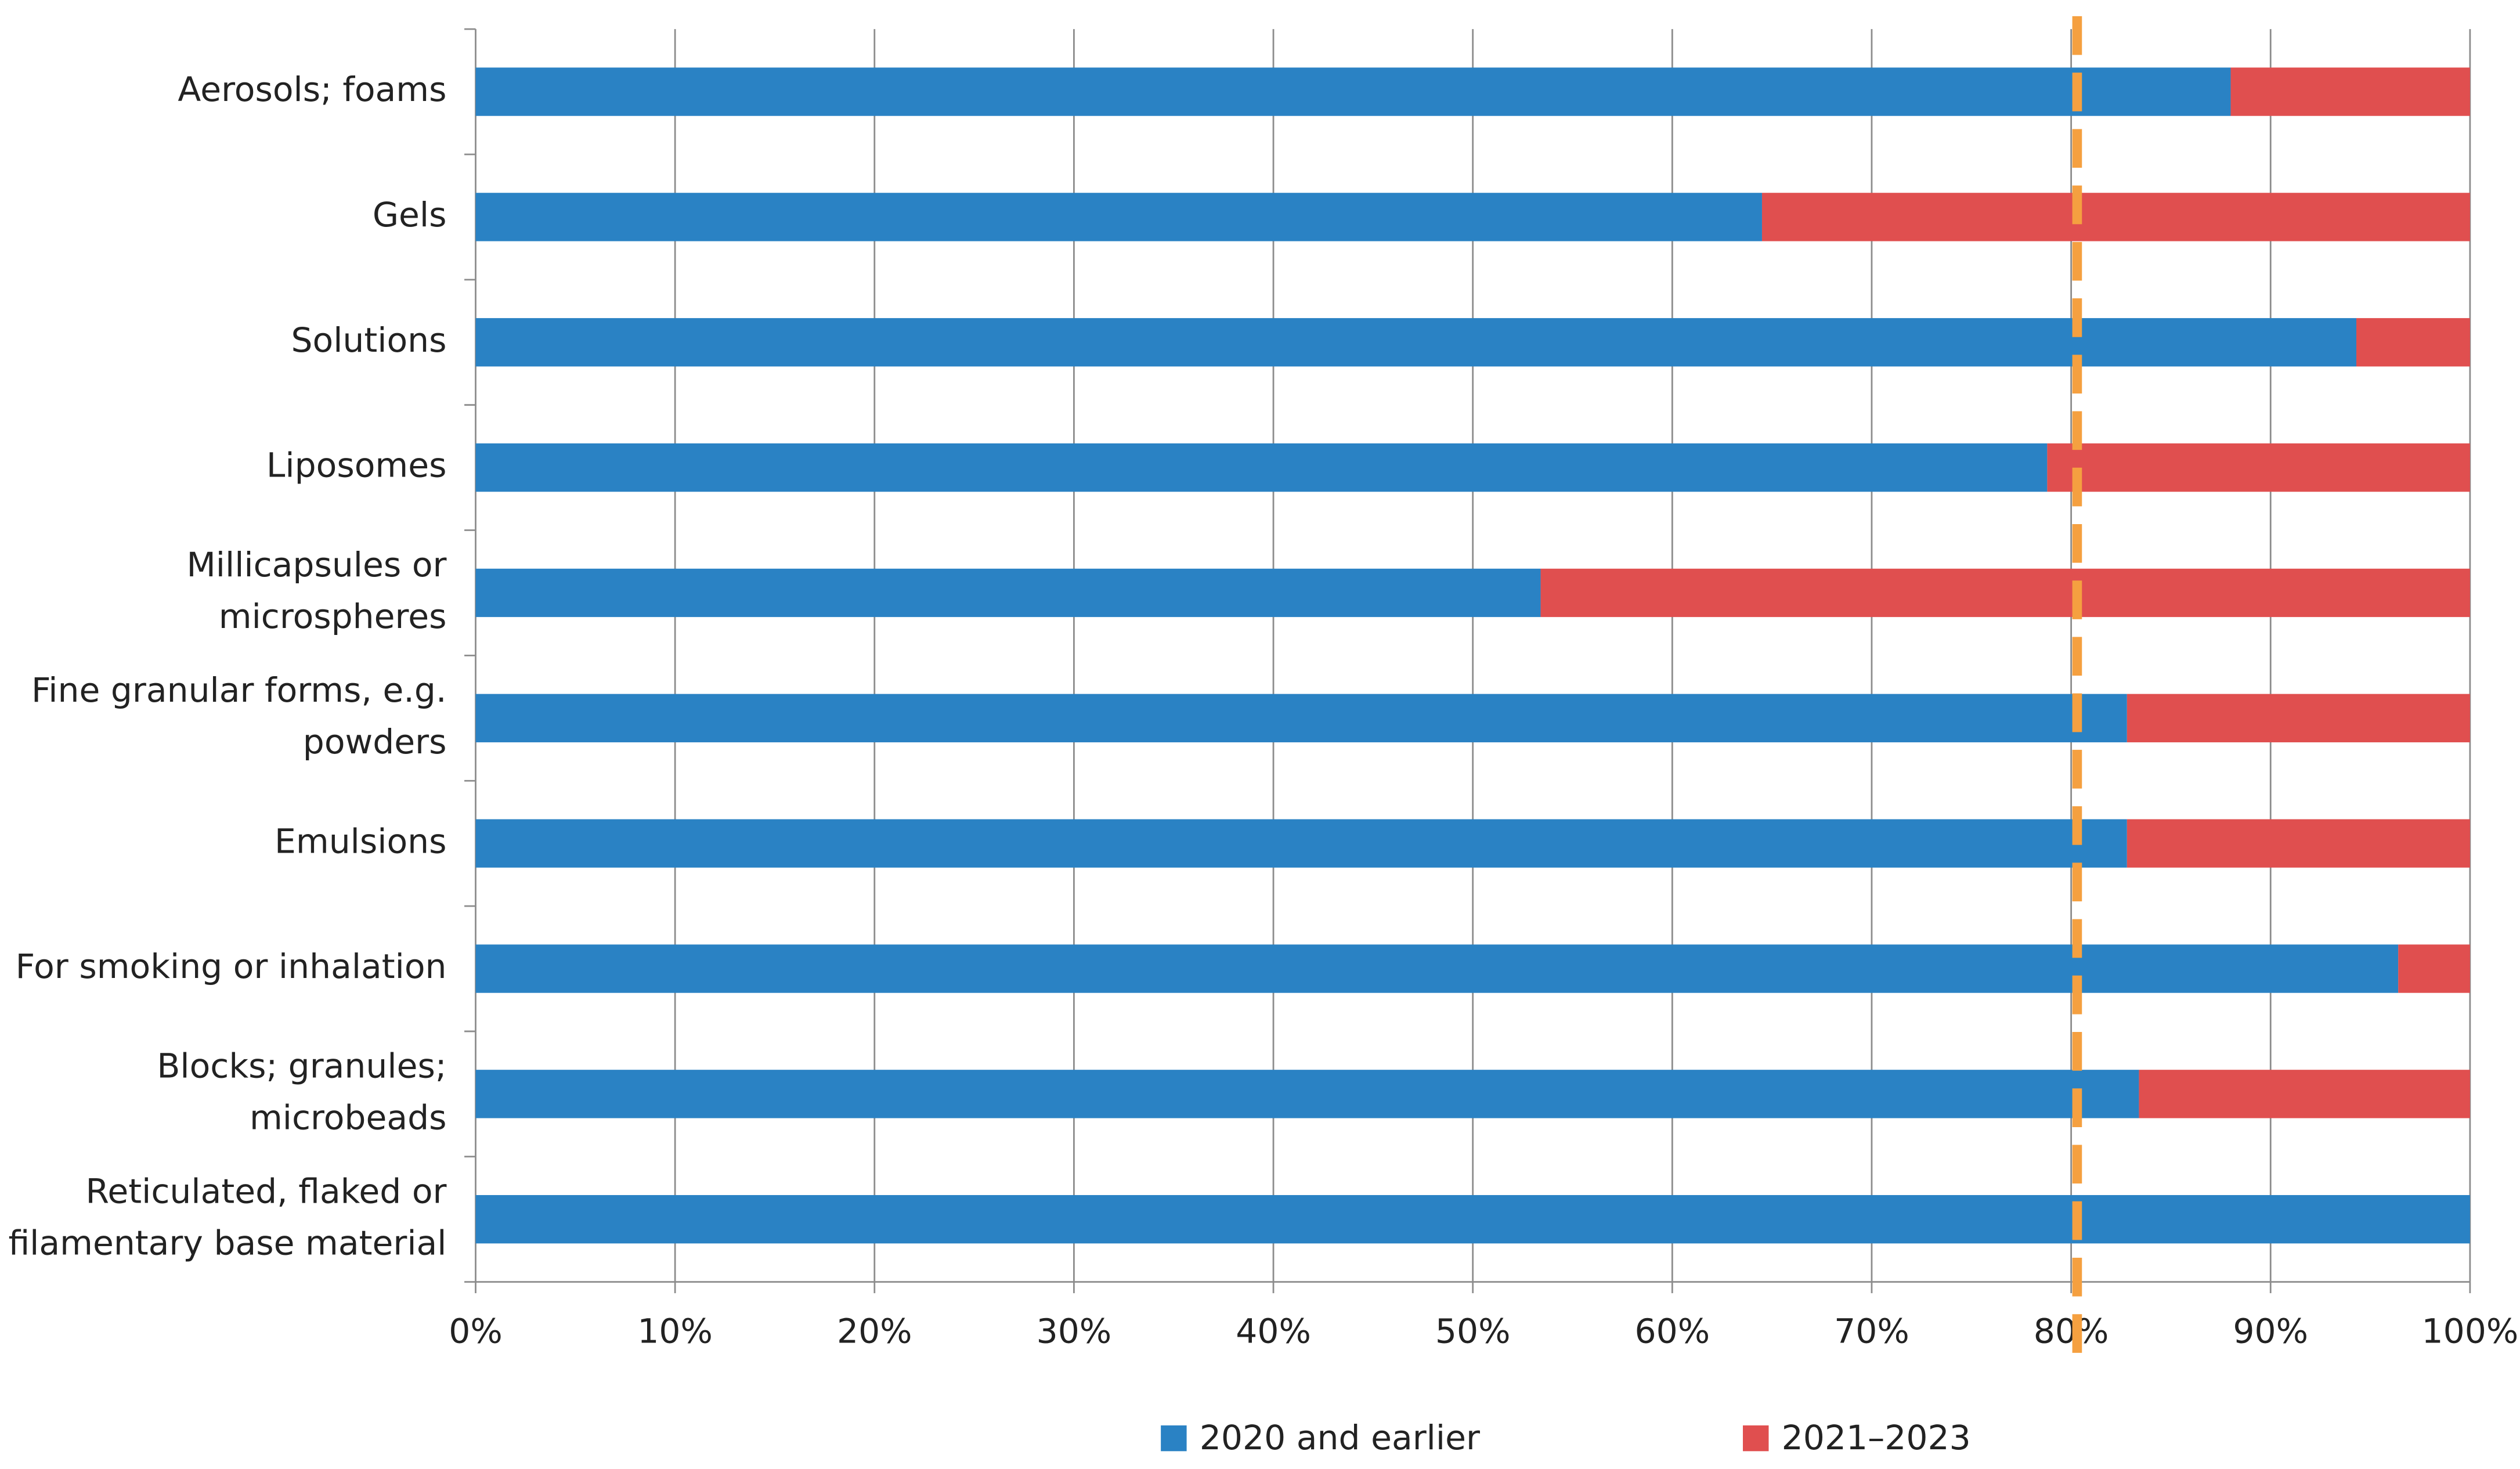  What do you see at coordinates (356, 465) in the screenshot?
I see `y-tick-label: Liposomes` at bounding box center [356, 465].